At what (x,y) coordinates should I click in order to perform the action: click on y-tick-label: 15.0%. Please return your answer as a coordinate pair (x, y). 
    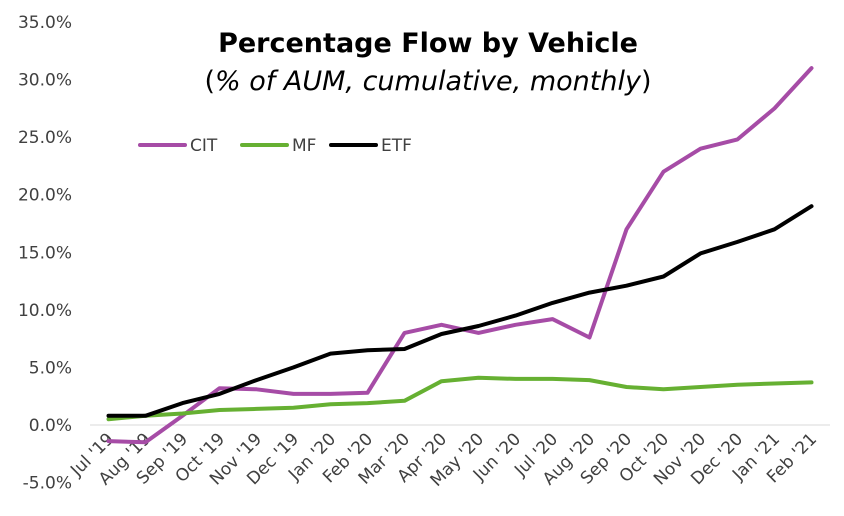
    Looking at the image, I should click on (45, 253).